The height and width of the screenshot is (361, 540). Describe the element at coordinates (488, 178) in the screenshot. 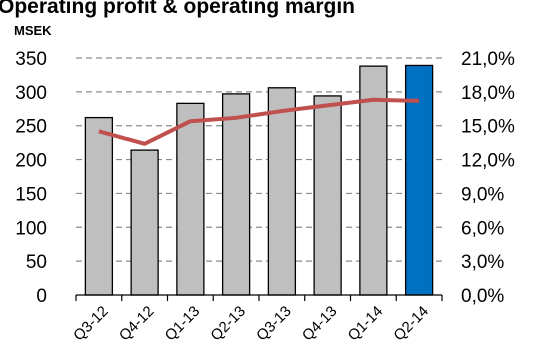

I see `right-axis-ticks: 0,0% 3,0% 6,0% 9,0% 12,0% 15,0% 18,0% 21,0%` at that location.